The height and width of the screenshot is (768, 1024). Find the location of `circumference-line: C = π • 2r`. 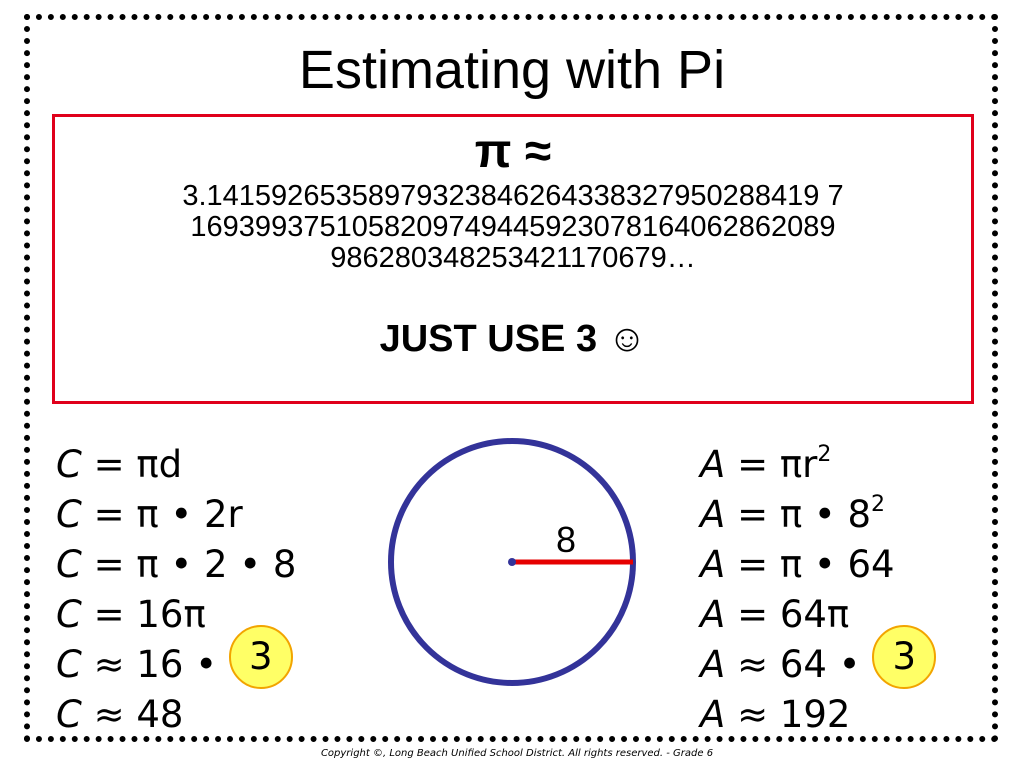

circumference-line: C = π • 2r is located at coordinates (176, 515).